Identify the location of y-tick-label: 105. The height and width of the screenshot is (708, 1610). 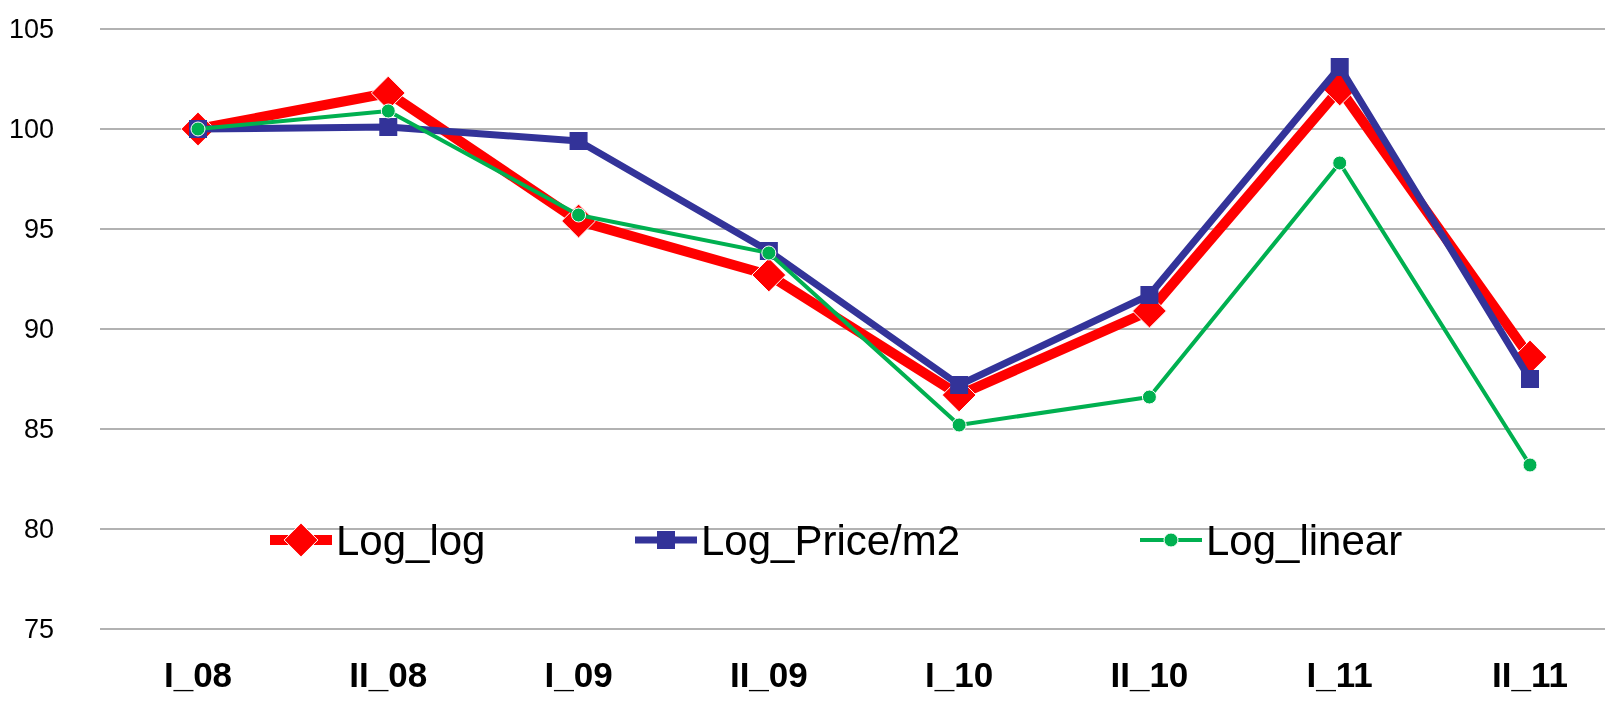
(31, 29).